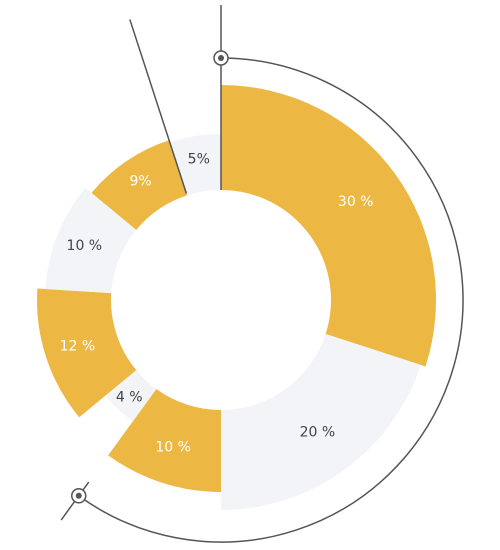 This screenshot has width=500, height=550. What do you see at coordinates (318, 433) in the screenshot?
I see `value-label: 20 %` at bounding box center [318, 433].